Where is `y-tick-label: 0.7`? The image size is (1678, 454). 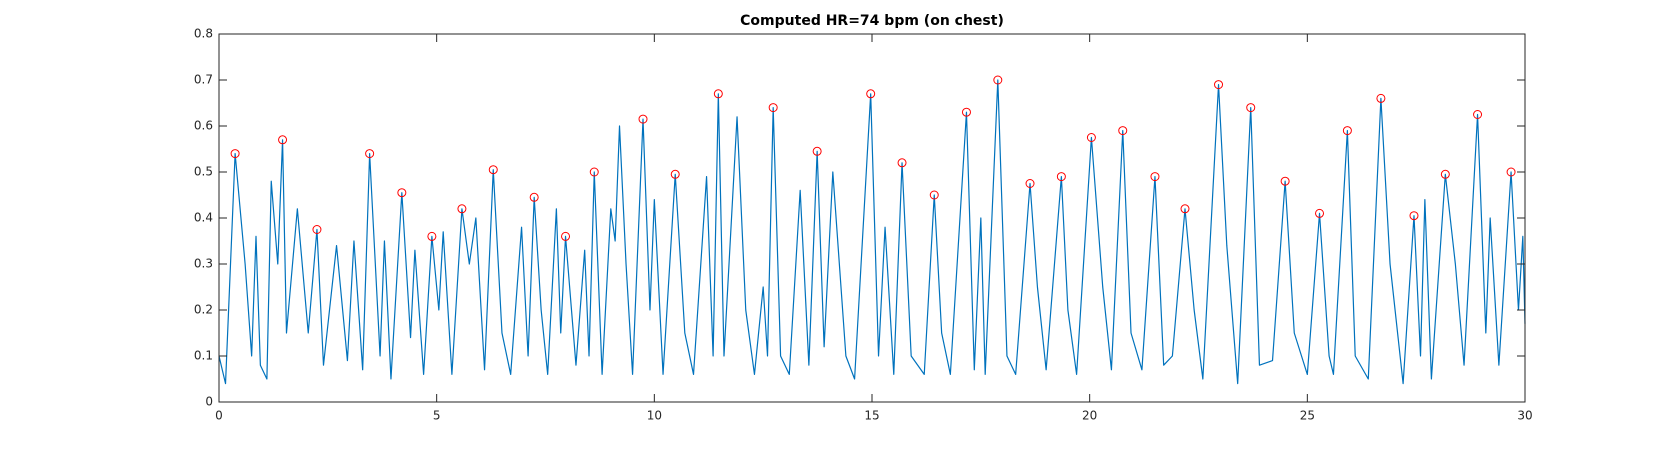
y-tick-label: 0.7 is located at coordinates (203, 80).